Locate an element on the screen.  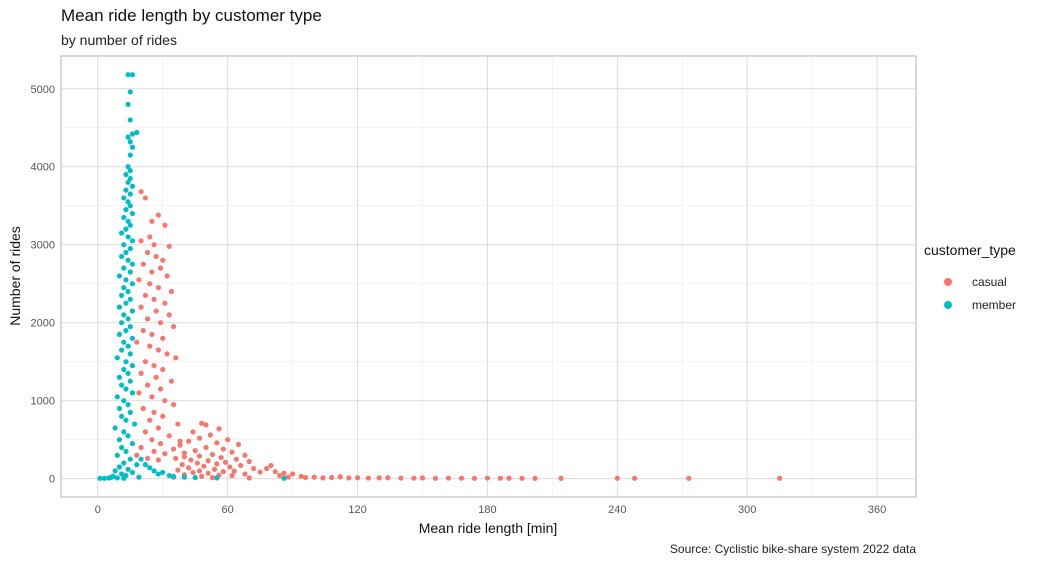
x-tick-label: 300 is located at coordinates (747, 510).